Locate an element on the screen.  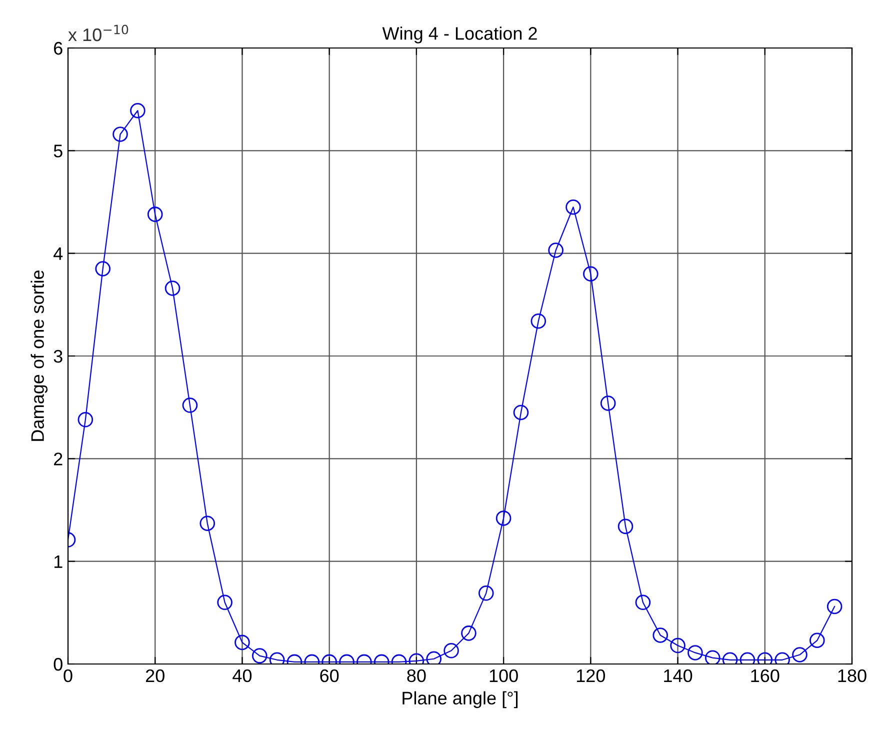
x-tick-label: 80 is located at coordinates (416, 675).